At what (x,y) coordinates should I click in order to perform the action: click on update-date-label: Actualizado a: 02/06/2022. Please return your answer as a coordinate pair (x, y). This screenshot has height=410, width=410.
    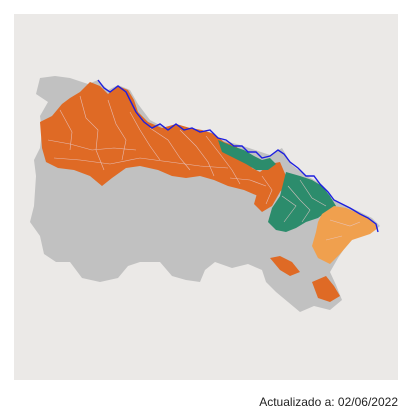
    Looking at the image, I should click on (328, 402).